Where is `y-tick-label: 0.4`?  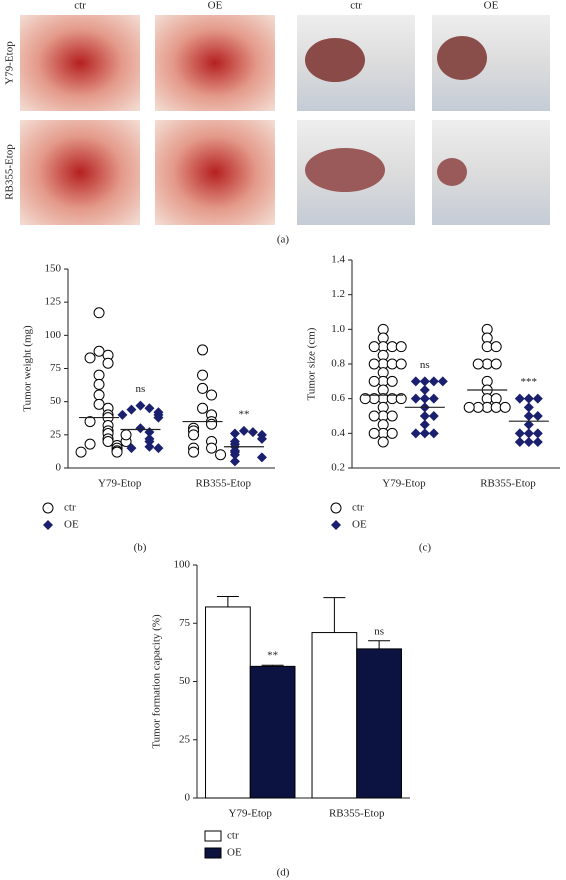 y-tick-label: 0.4 is located at coordinates (338, 433).